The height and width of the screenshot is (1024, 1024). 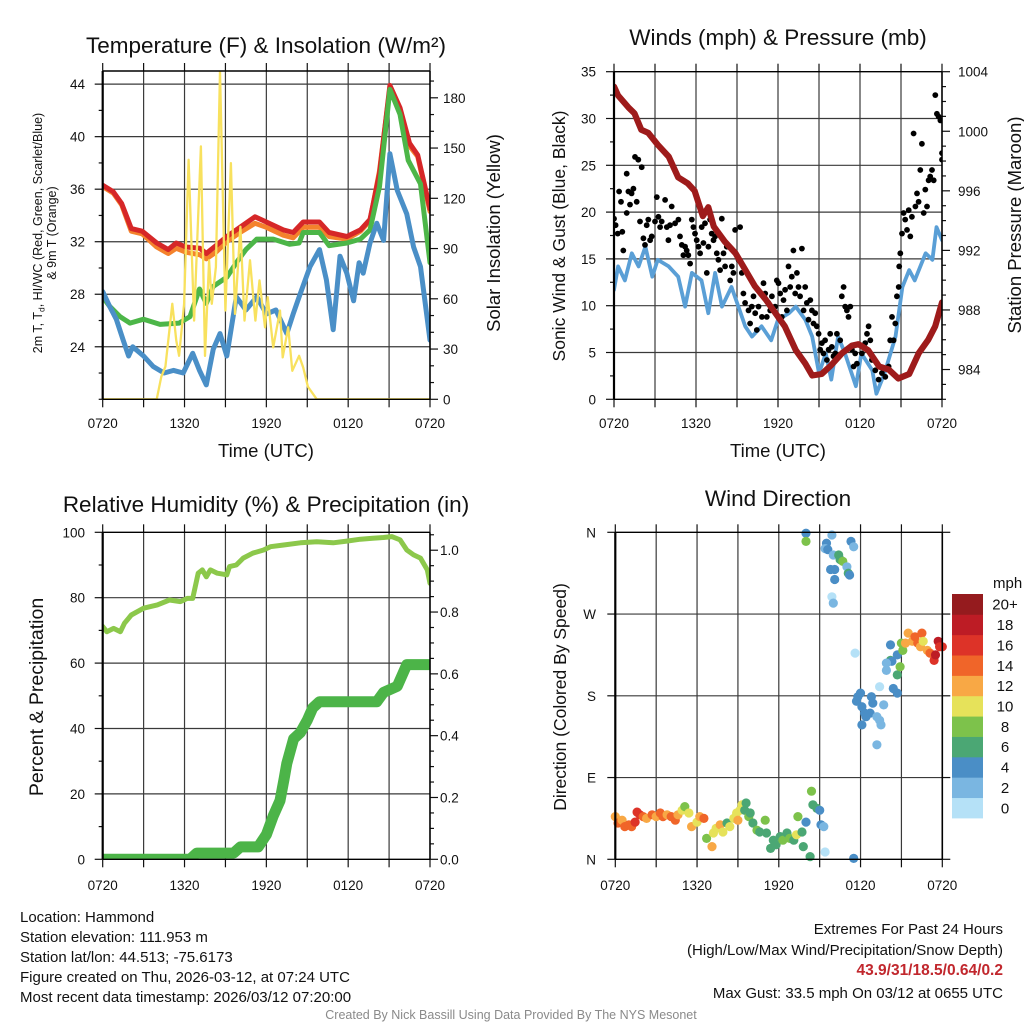 I want to click on series, so click(x=266, y=235).